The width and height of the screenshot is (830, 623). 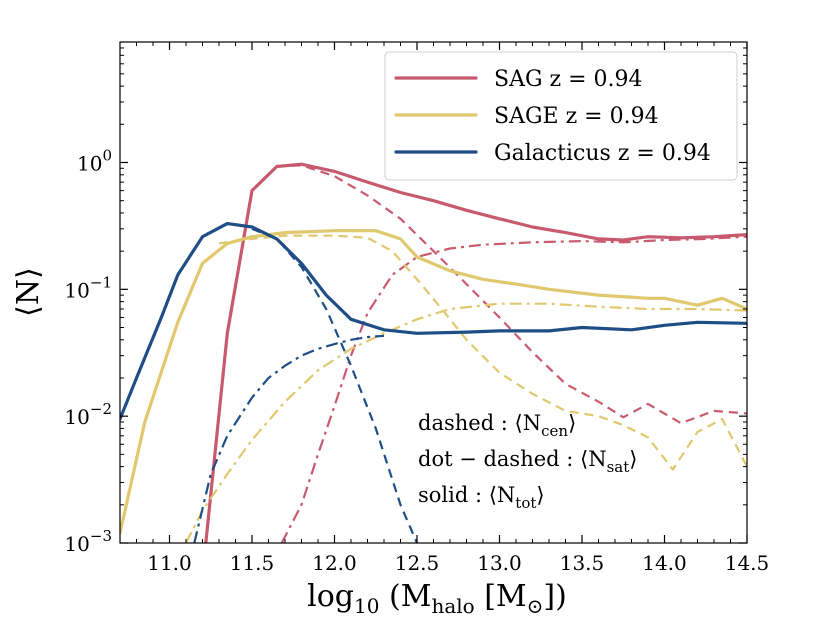 I want to click on x-tick-label: 13.0, so click(x=499, y=563).